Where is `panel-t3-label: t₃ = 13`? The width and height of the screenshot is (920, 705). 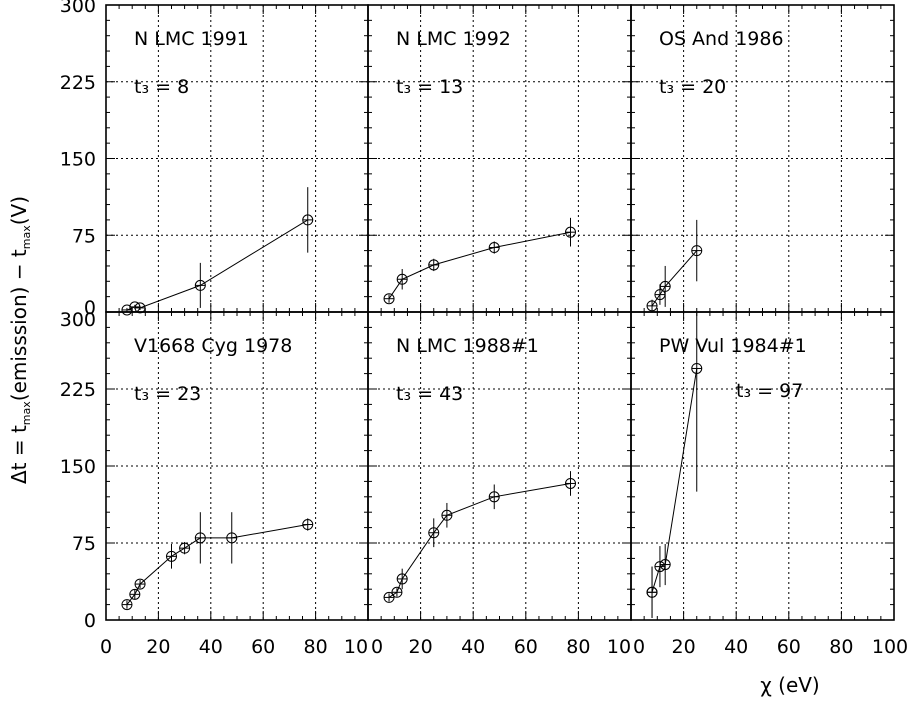 panel-t3-label: t₃ = 13 is located at coordinates (429, 87).